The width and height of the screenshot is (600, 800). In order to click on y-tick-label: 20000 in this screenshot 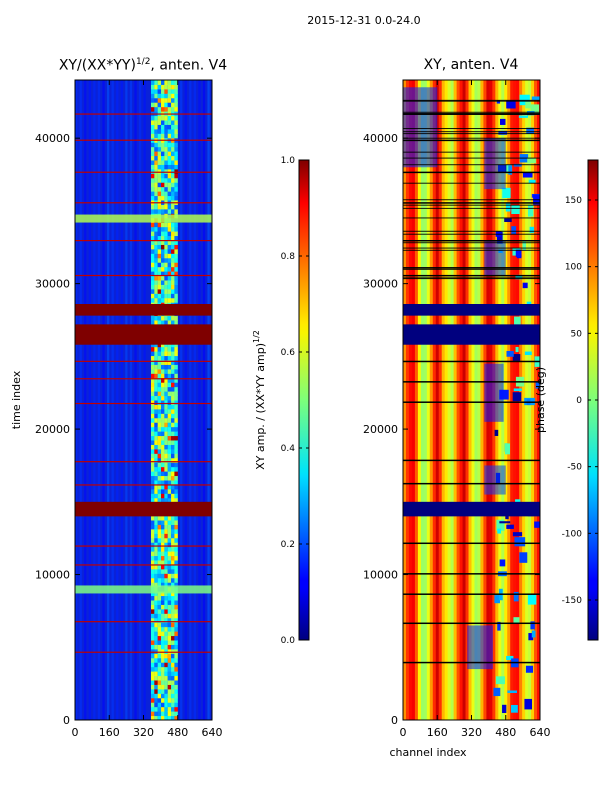, I will do `click(380, 429)`.